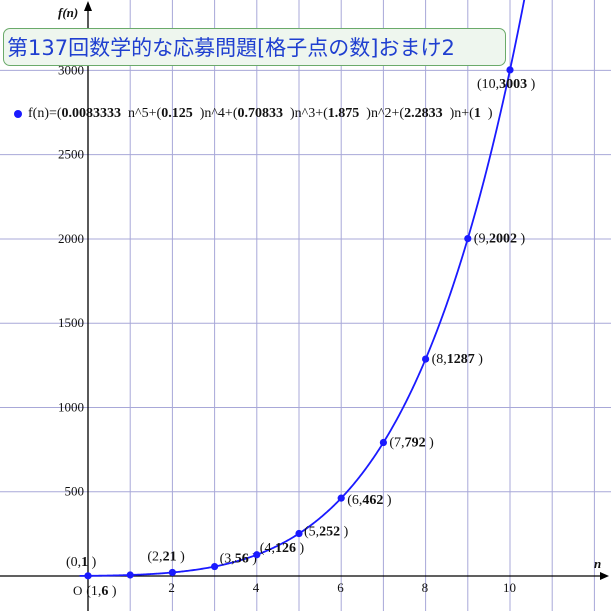  I want to click on y-axis-arrow-icon, so click(88, 6).